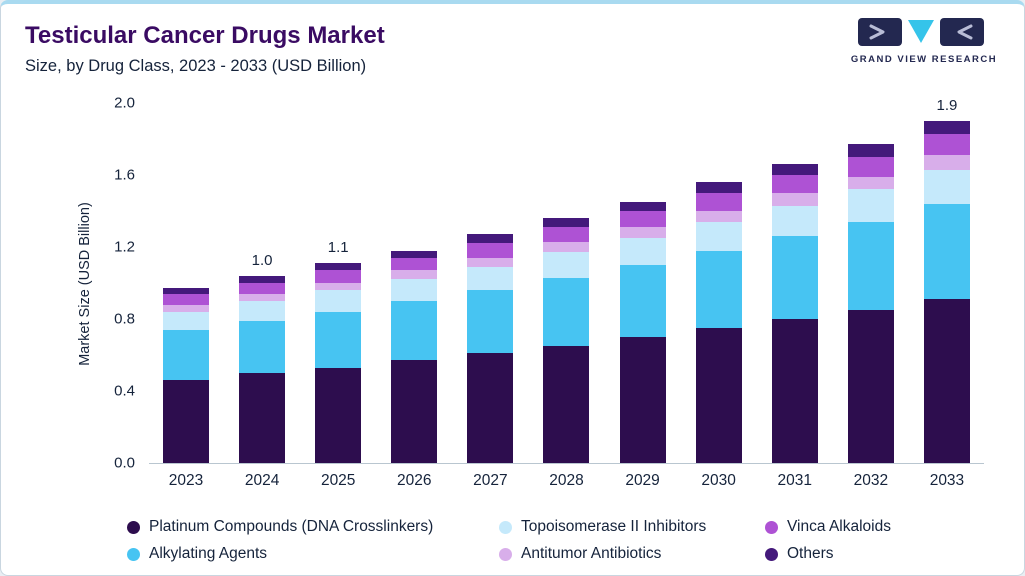  I want to click on bar-total-label: 1.0, so click(262, 260).